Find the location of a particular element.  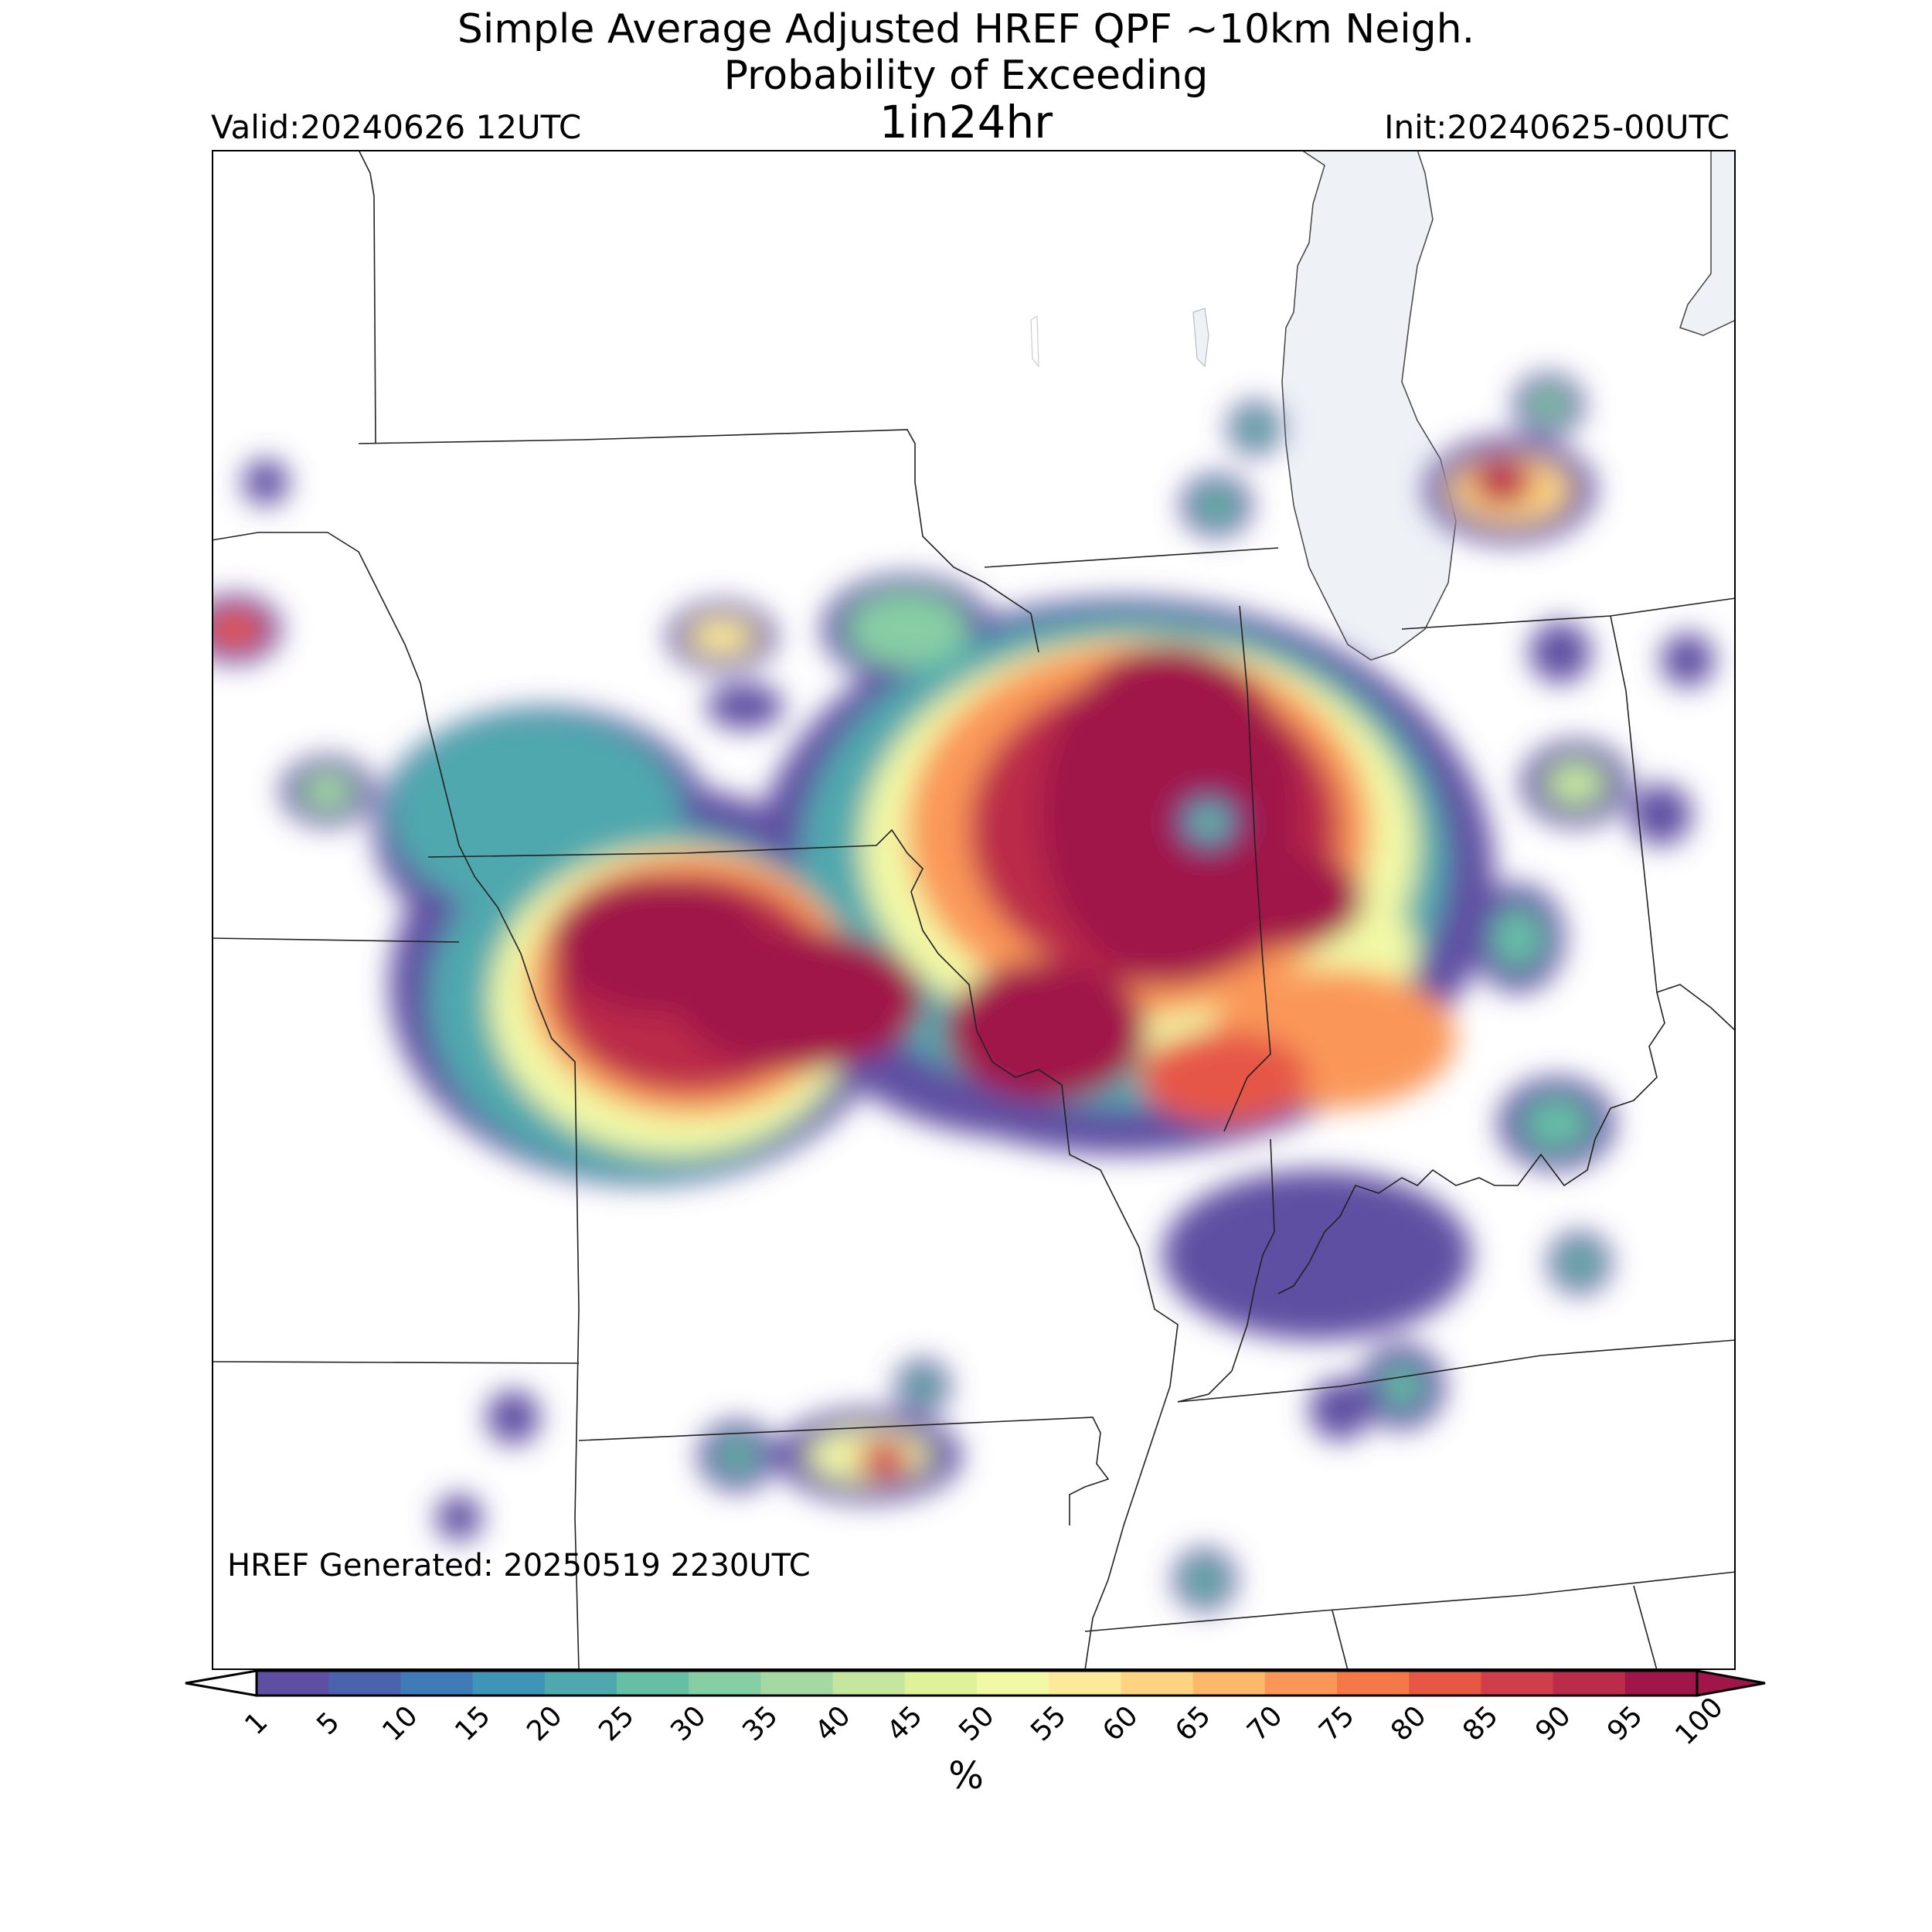

colorbar-tick-label: 35 is located at coordinates (760, 1724).